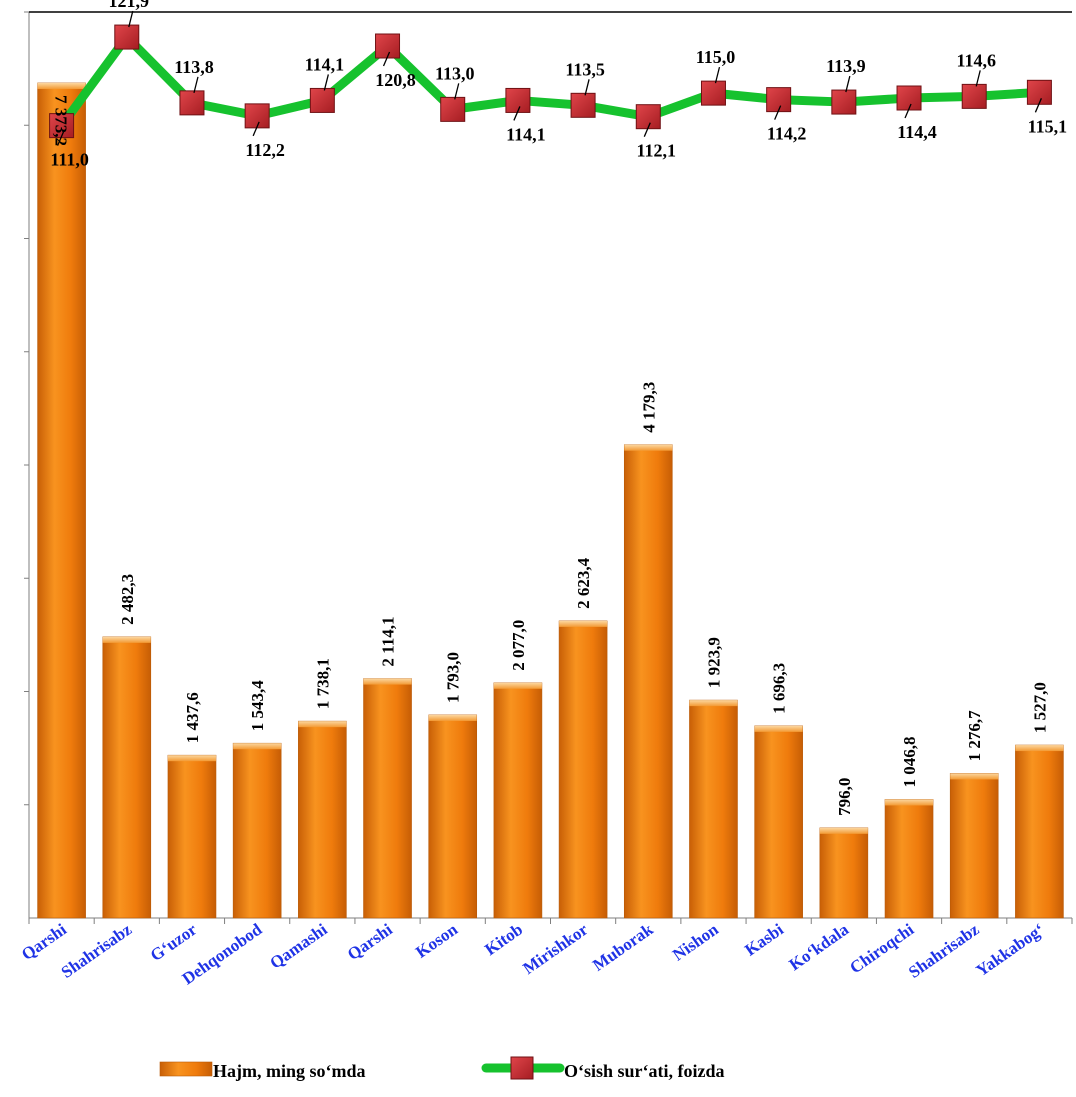  What do you see at coordinates (69, 160) in the screenshot?
I see `line-value-label: 111,0` at bounding box center [69, 160].